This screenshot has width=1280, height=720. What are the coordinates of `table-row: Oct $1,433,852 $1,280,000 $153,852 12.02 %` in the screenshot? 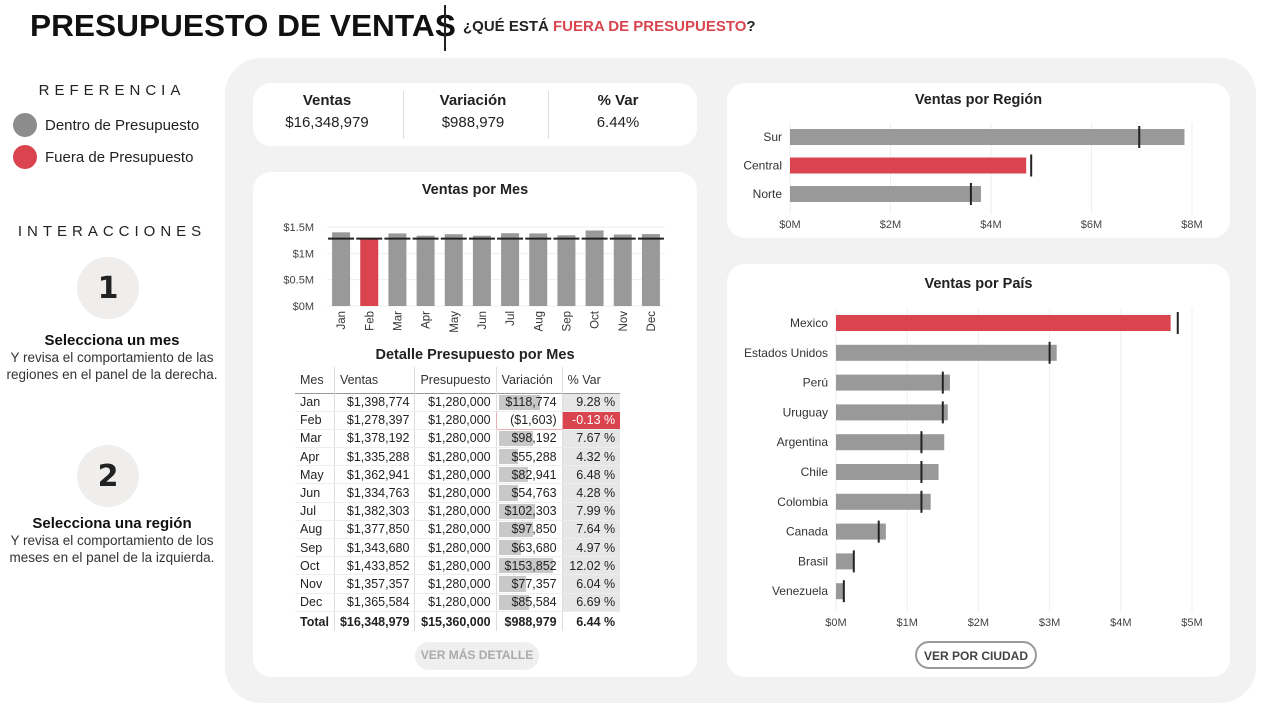 It's located at (458, 566).